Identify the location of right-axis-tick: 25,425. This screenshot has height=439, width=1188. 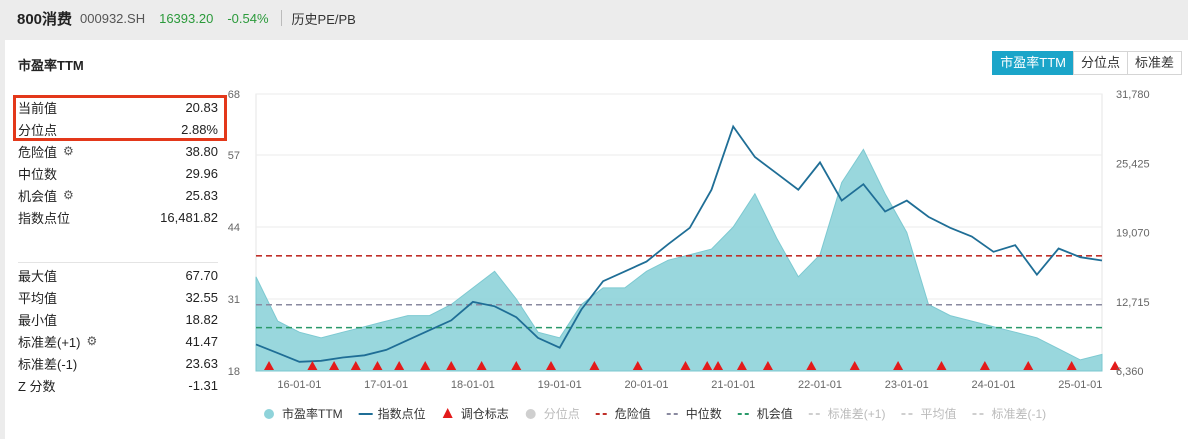
(1133, 164).